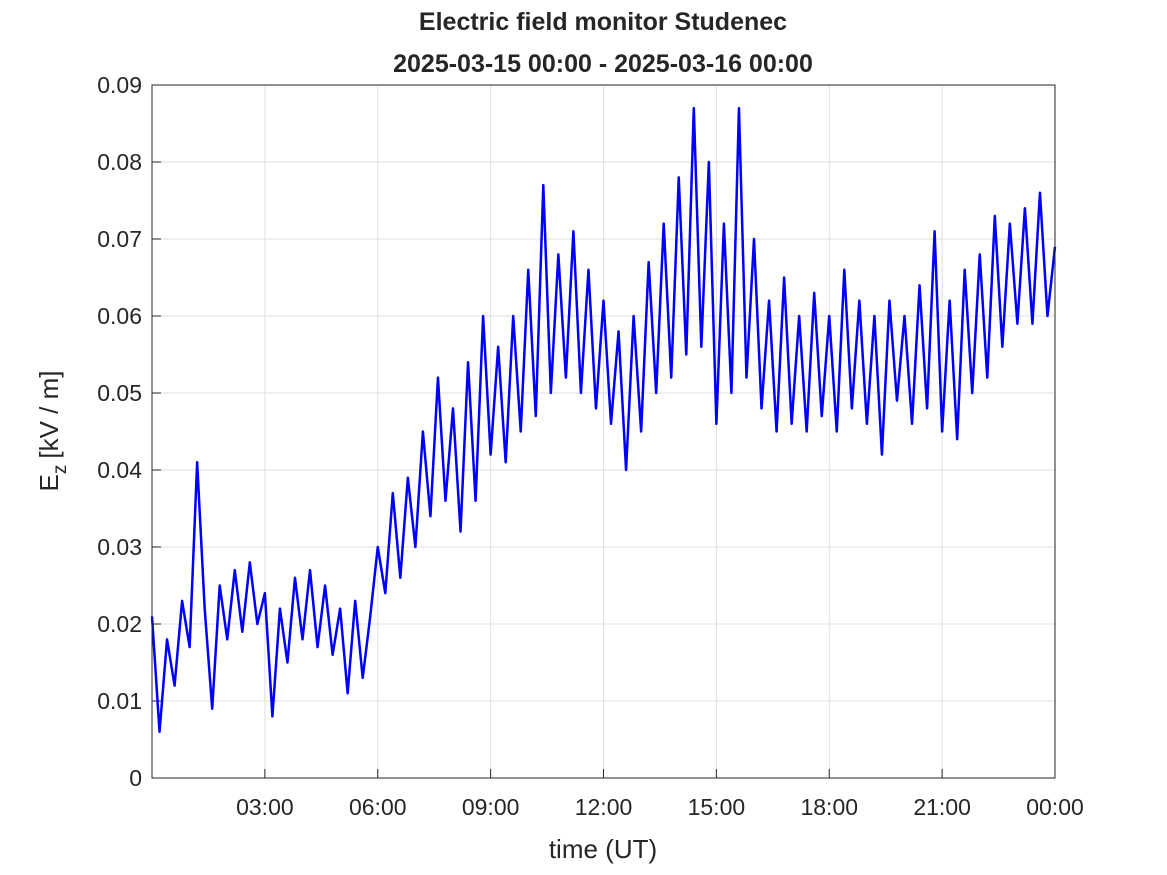 Image resolution: width=1167 pixels, height=875 pixels. What do you see at coordinates (829, 807) in the screenshot?
I see `x-tick-label: 18:00` at bounding box center [829, 807].